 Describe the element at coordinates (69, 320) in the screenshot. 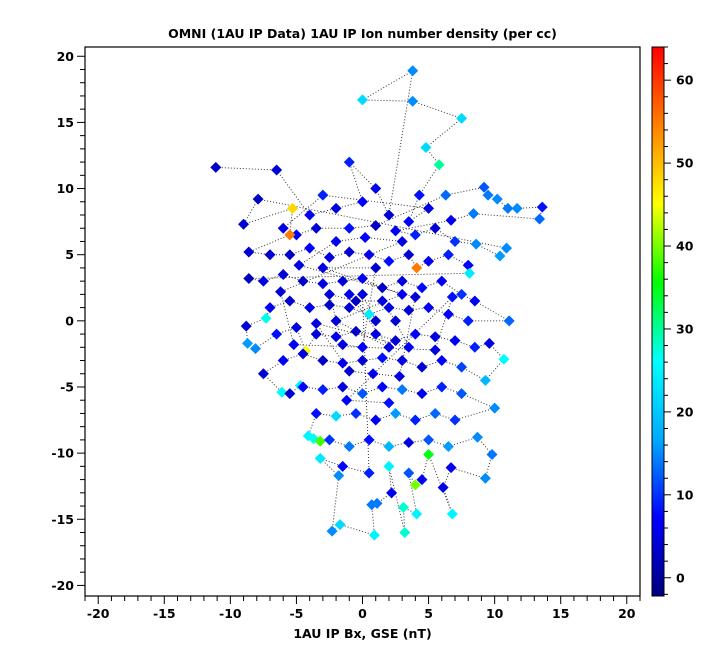

I see `y-tick-label: 0` at that location.